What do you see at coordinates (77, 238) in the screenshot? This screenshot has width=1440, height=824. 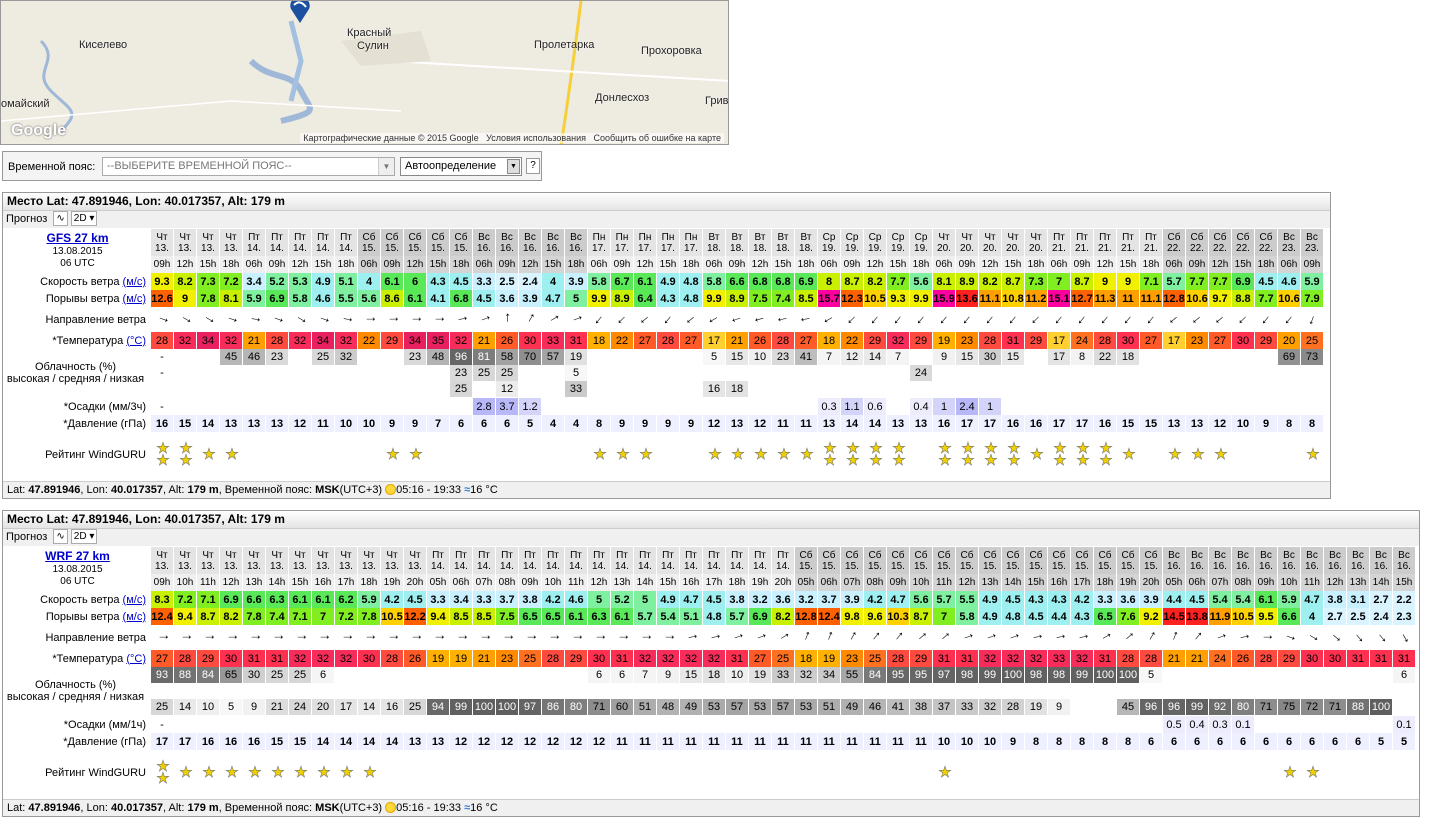 I see `model-link: GFS 27 km` at bounding box center [77, 238].